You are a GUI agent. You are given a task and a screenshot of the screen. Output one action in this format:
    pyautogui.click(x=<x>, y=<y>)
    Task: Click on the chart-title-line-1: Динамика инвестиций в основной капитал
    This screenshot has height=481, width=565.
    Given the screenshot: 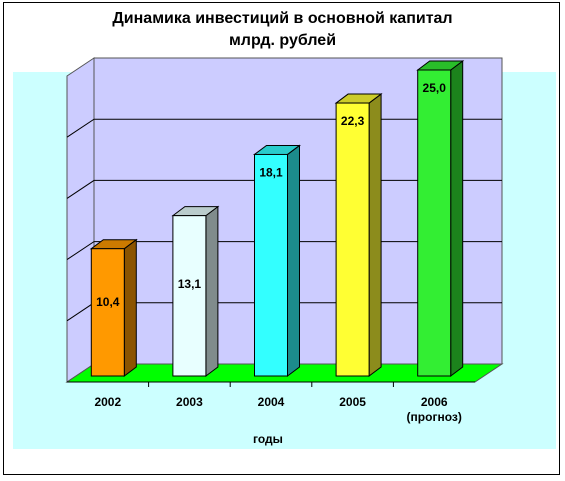 What is the action you would take?
    pyautogui.click(x=282, y=18)
    